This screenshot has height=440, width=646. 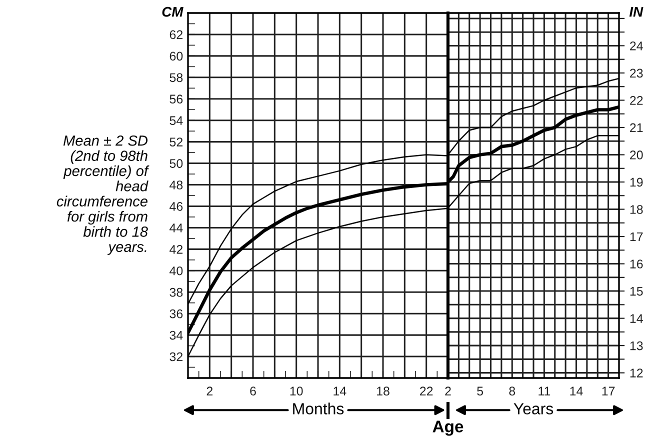 I want to click on y-tick-label: 54, so click(x=176, y=121).